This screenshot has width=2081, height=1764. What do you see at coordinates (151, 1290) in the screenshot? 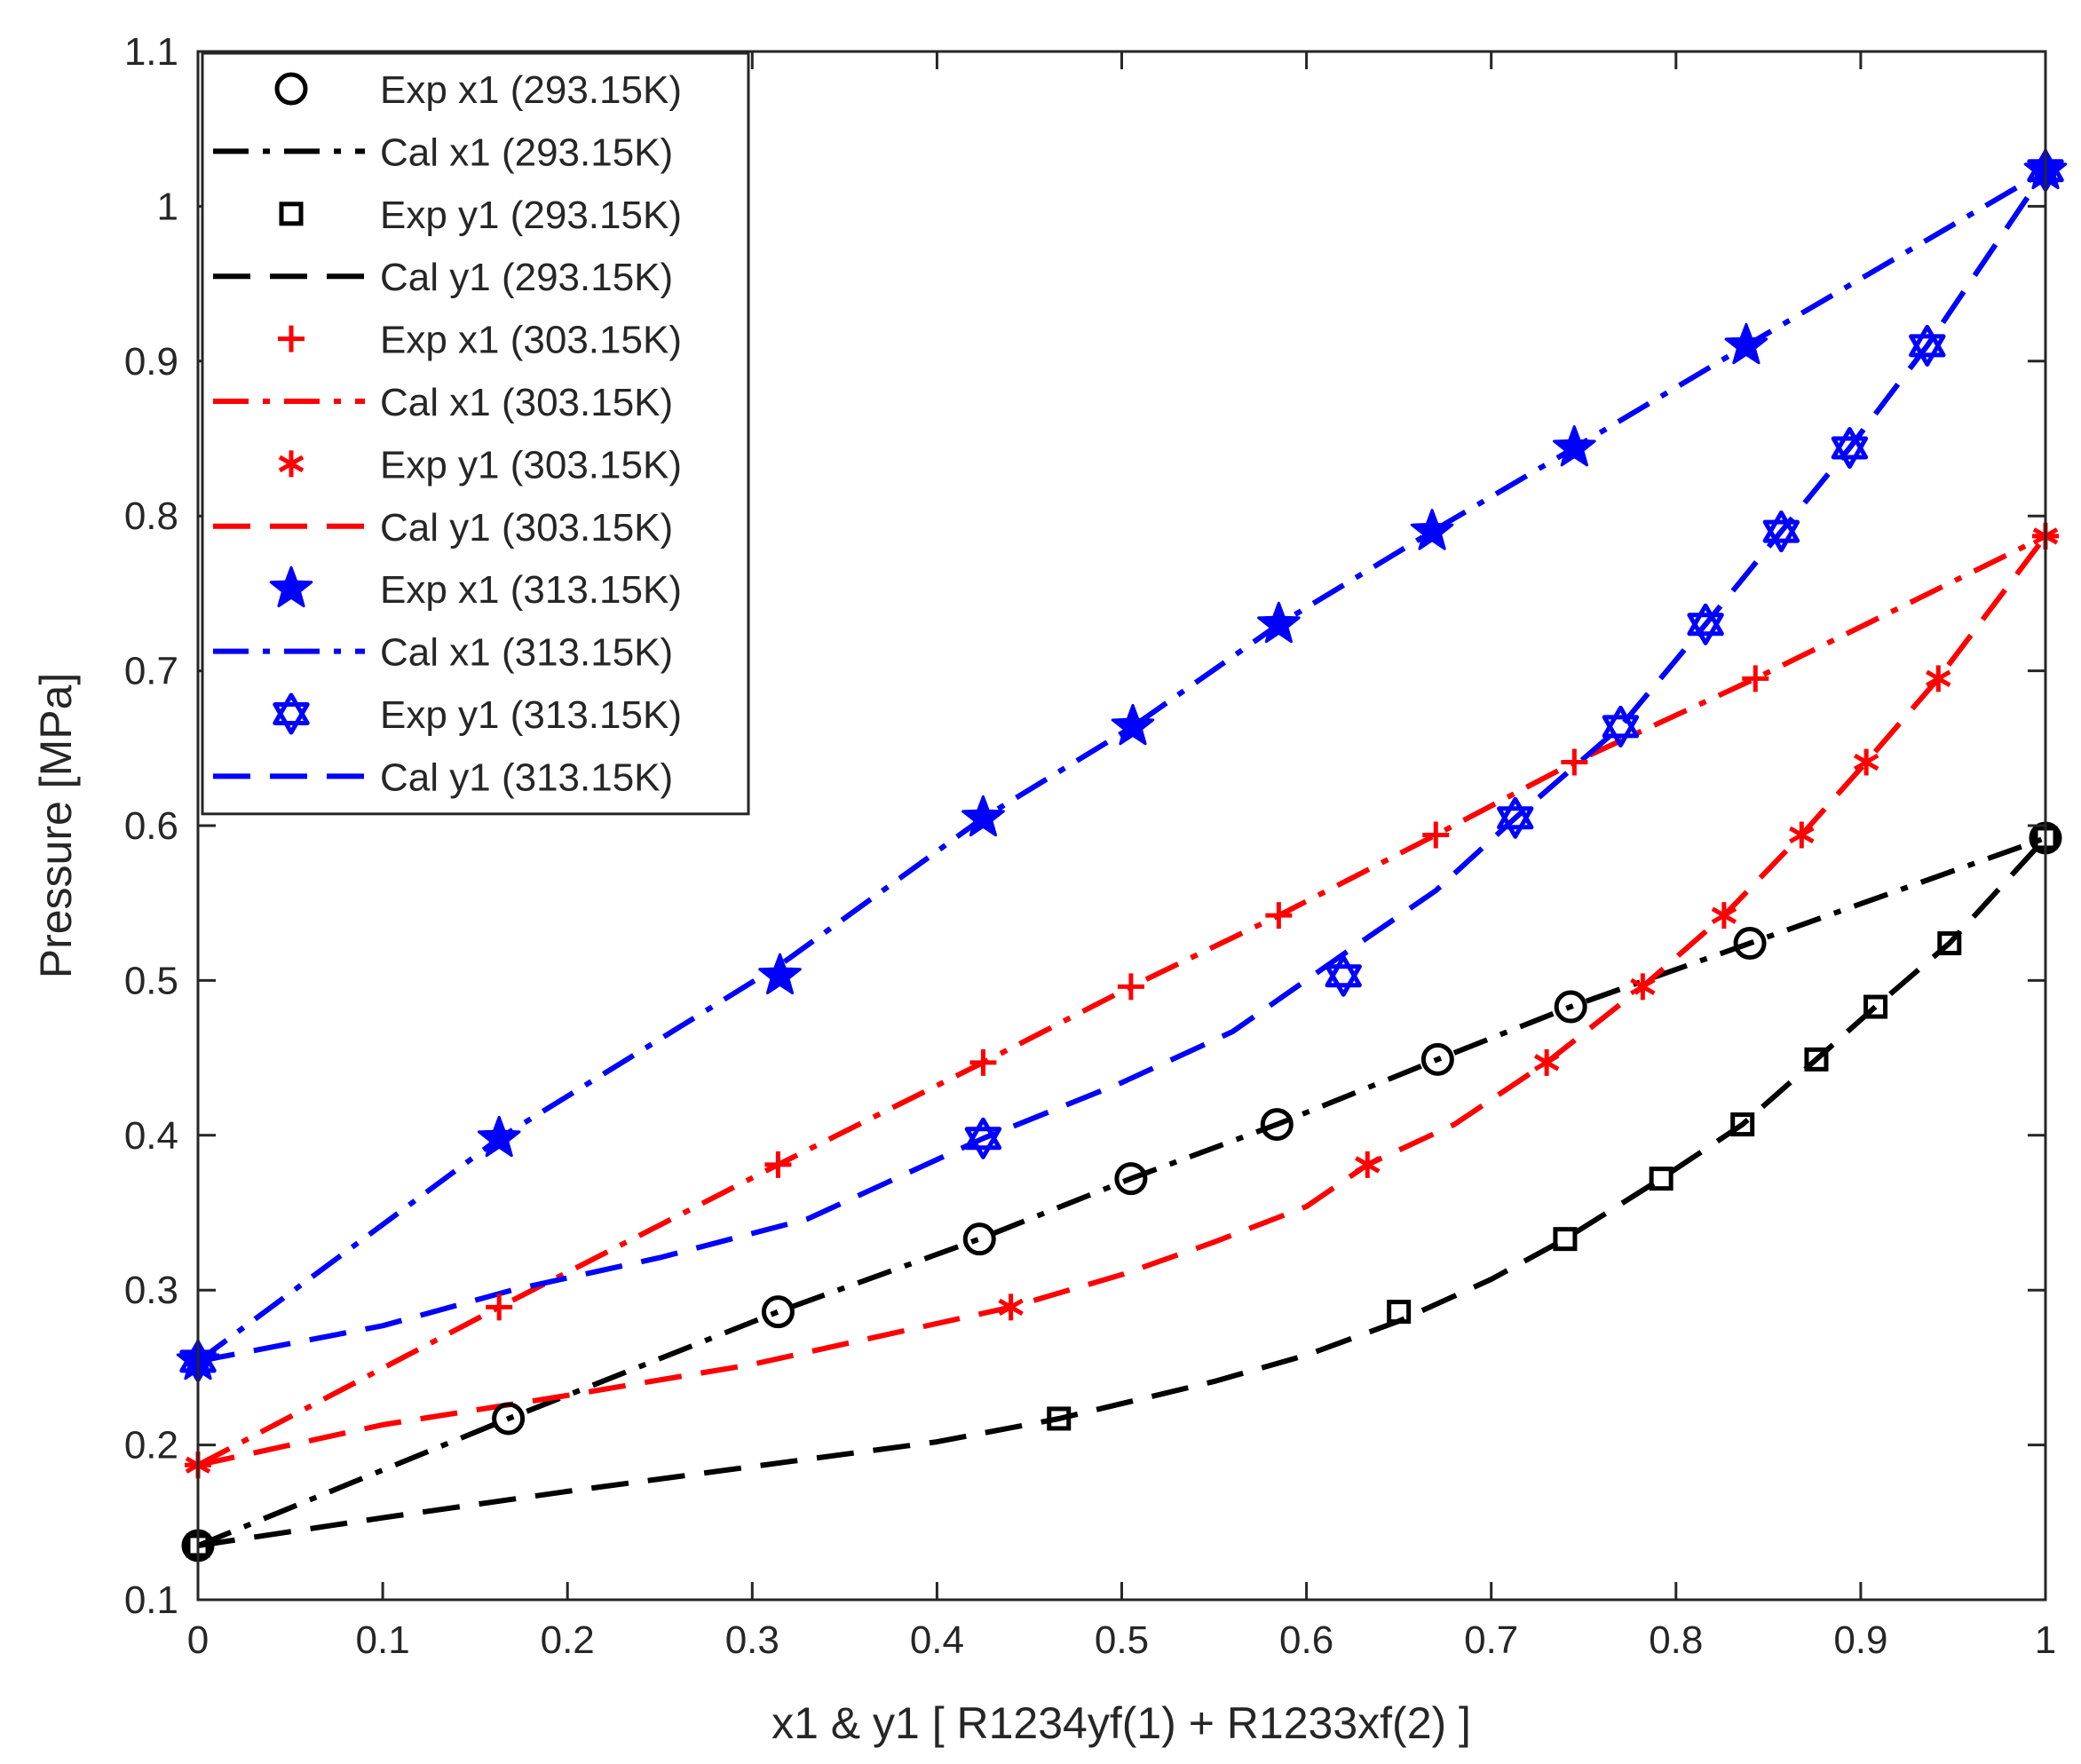
I see `y-tick-label: 0.3` at bounding box center [151, 1290].